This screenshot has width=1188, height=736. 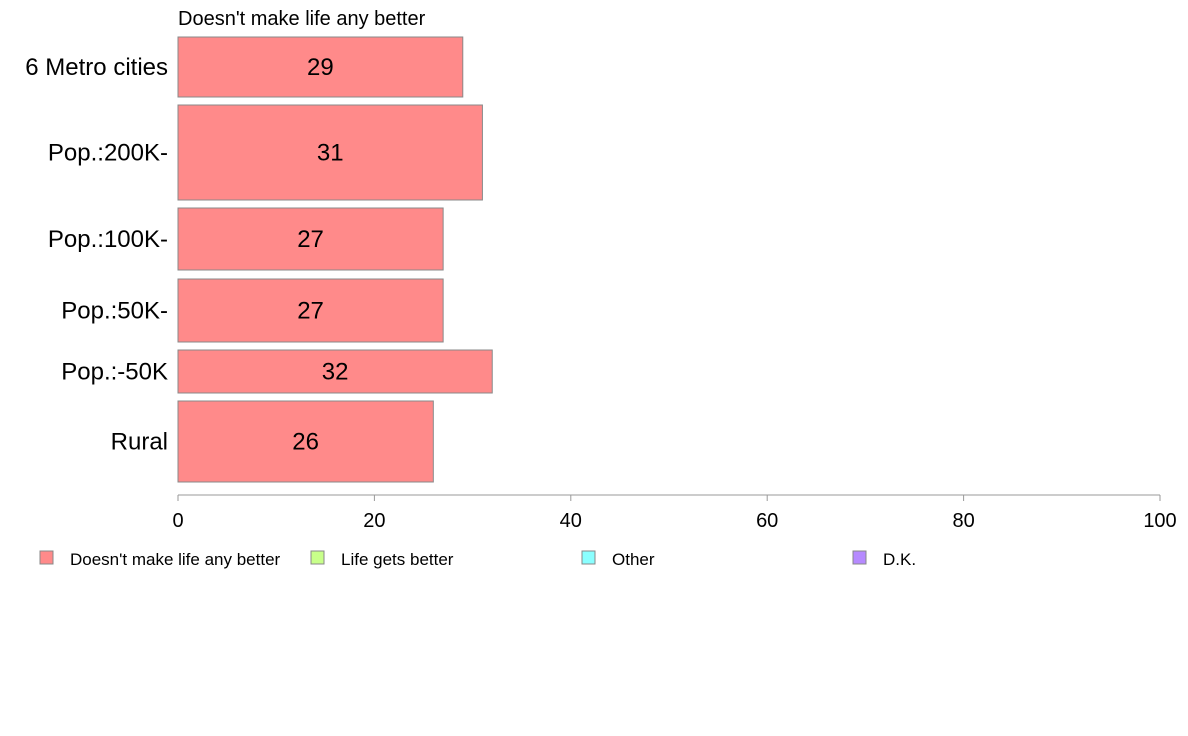 I want to click on data-label: 31, so click(x=330, y=153).